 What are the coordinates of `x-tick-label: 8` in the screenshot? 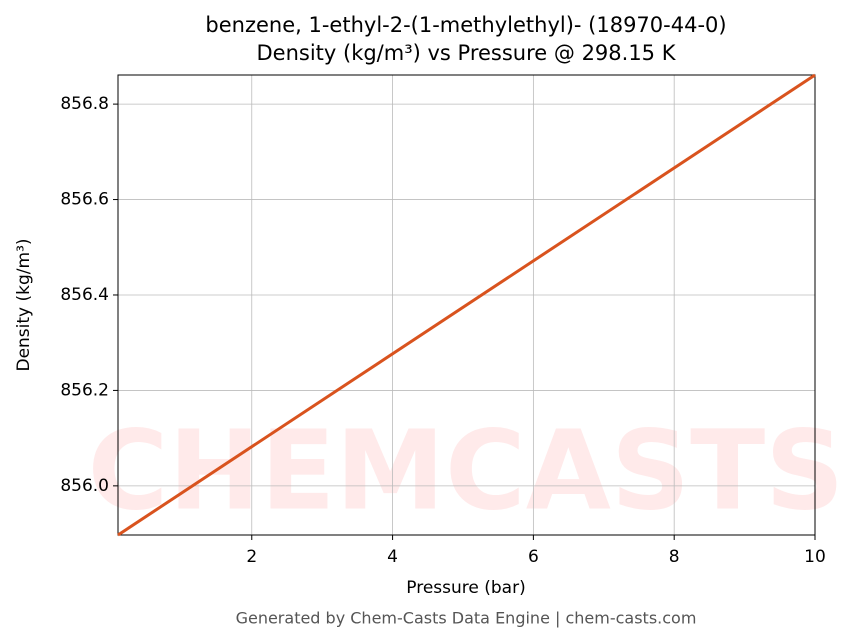 It's located at (674, 557).